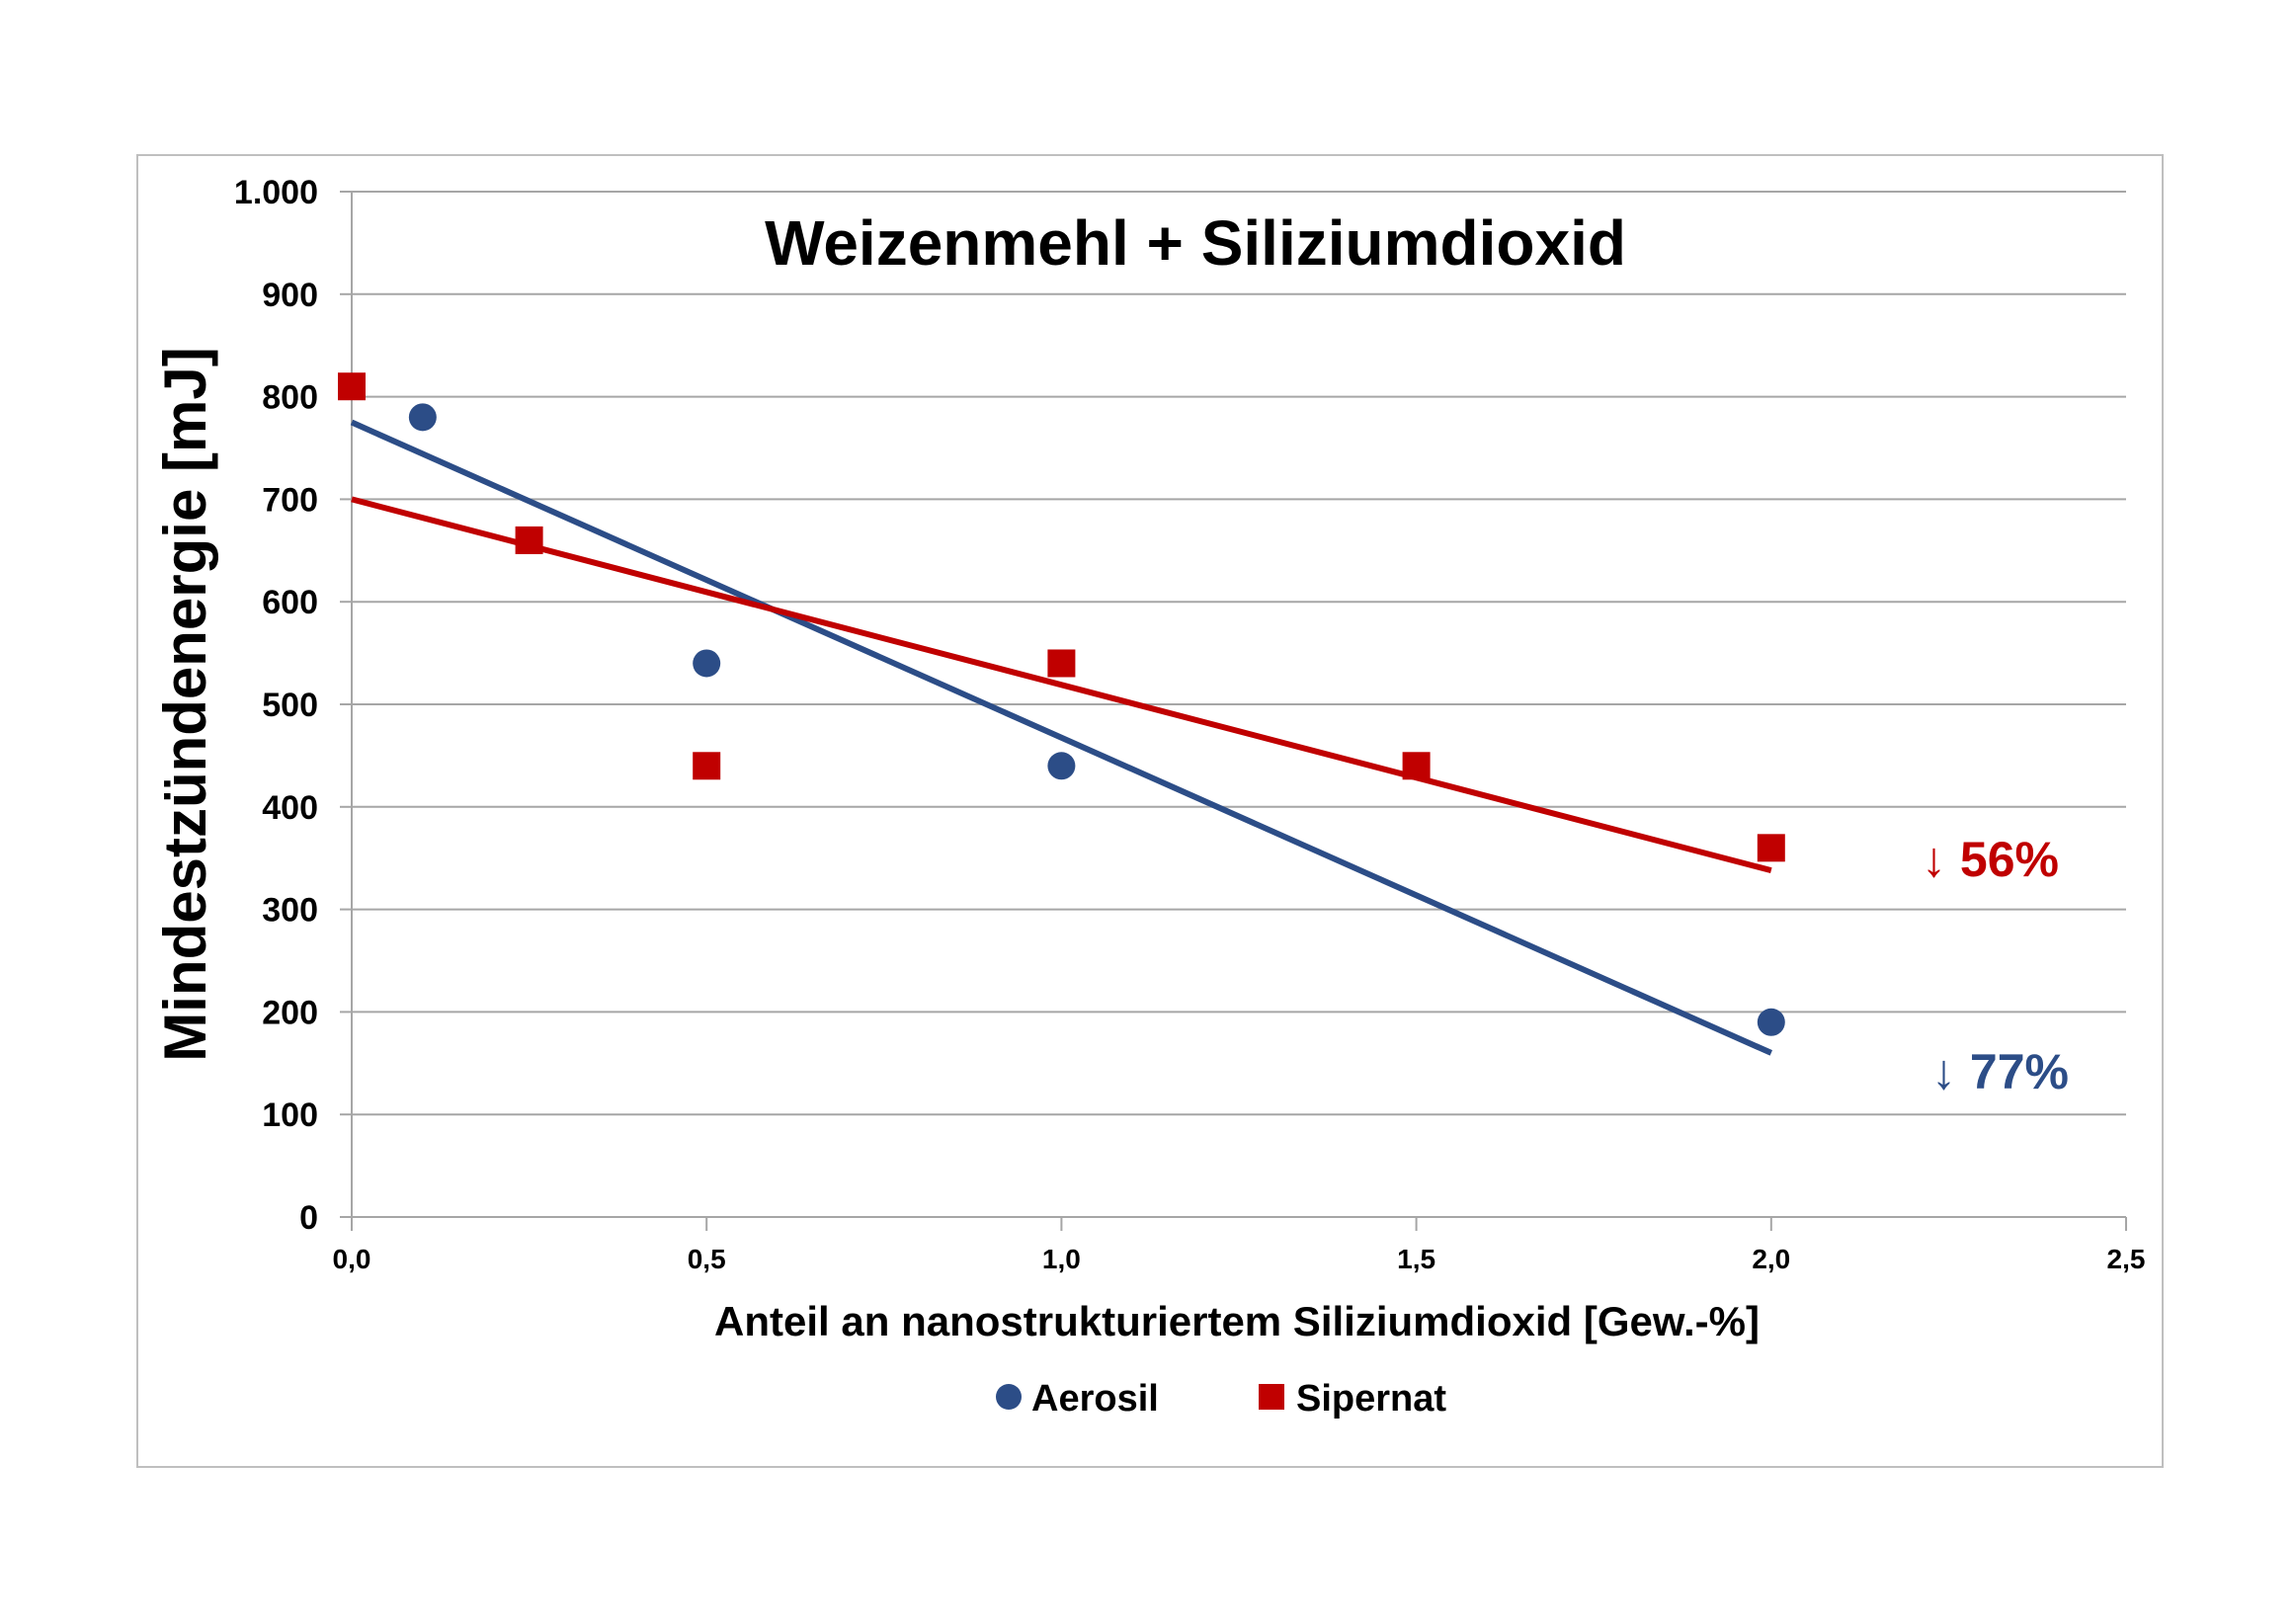 Image resolution: width=2296 pixels, height=1624 pixels. Describe the element at coordinates (290, 398) in the screenshot. I see `y-tick-label: 800` at that location.